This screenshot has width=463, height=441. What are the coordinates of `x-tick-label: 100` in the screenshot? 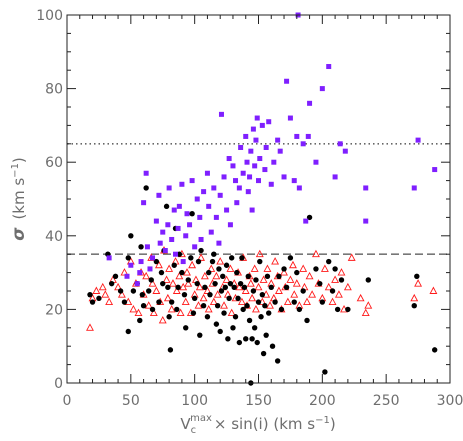 It's located at (194, 401).